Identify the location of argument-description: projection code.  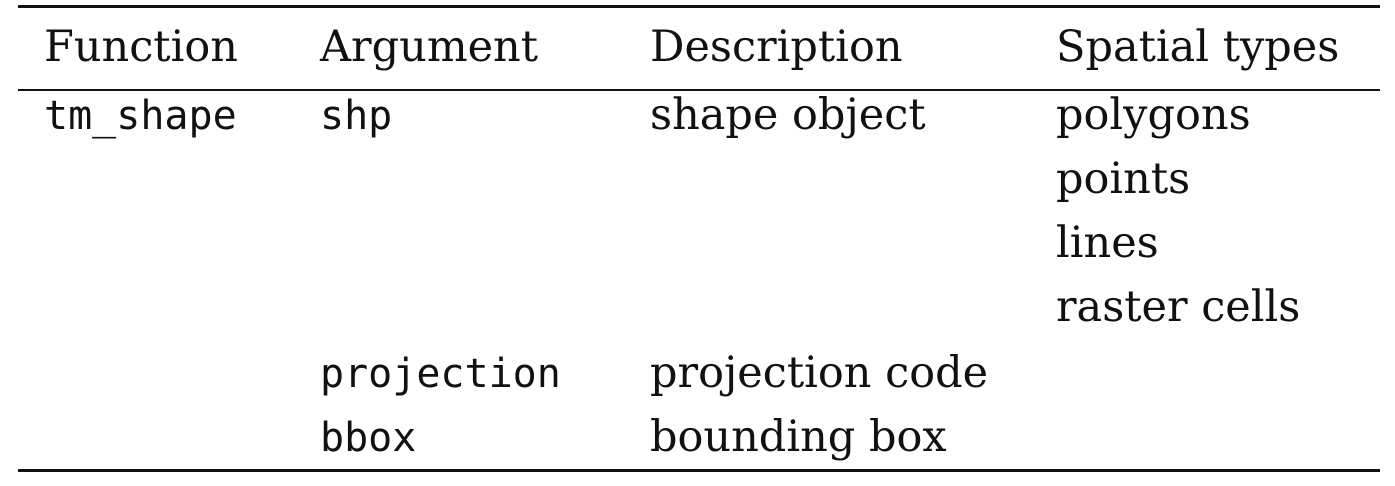
(819, 373).